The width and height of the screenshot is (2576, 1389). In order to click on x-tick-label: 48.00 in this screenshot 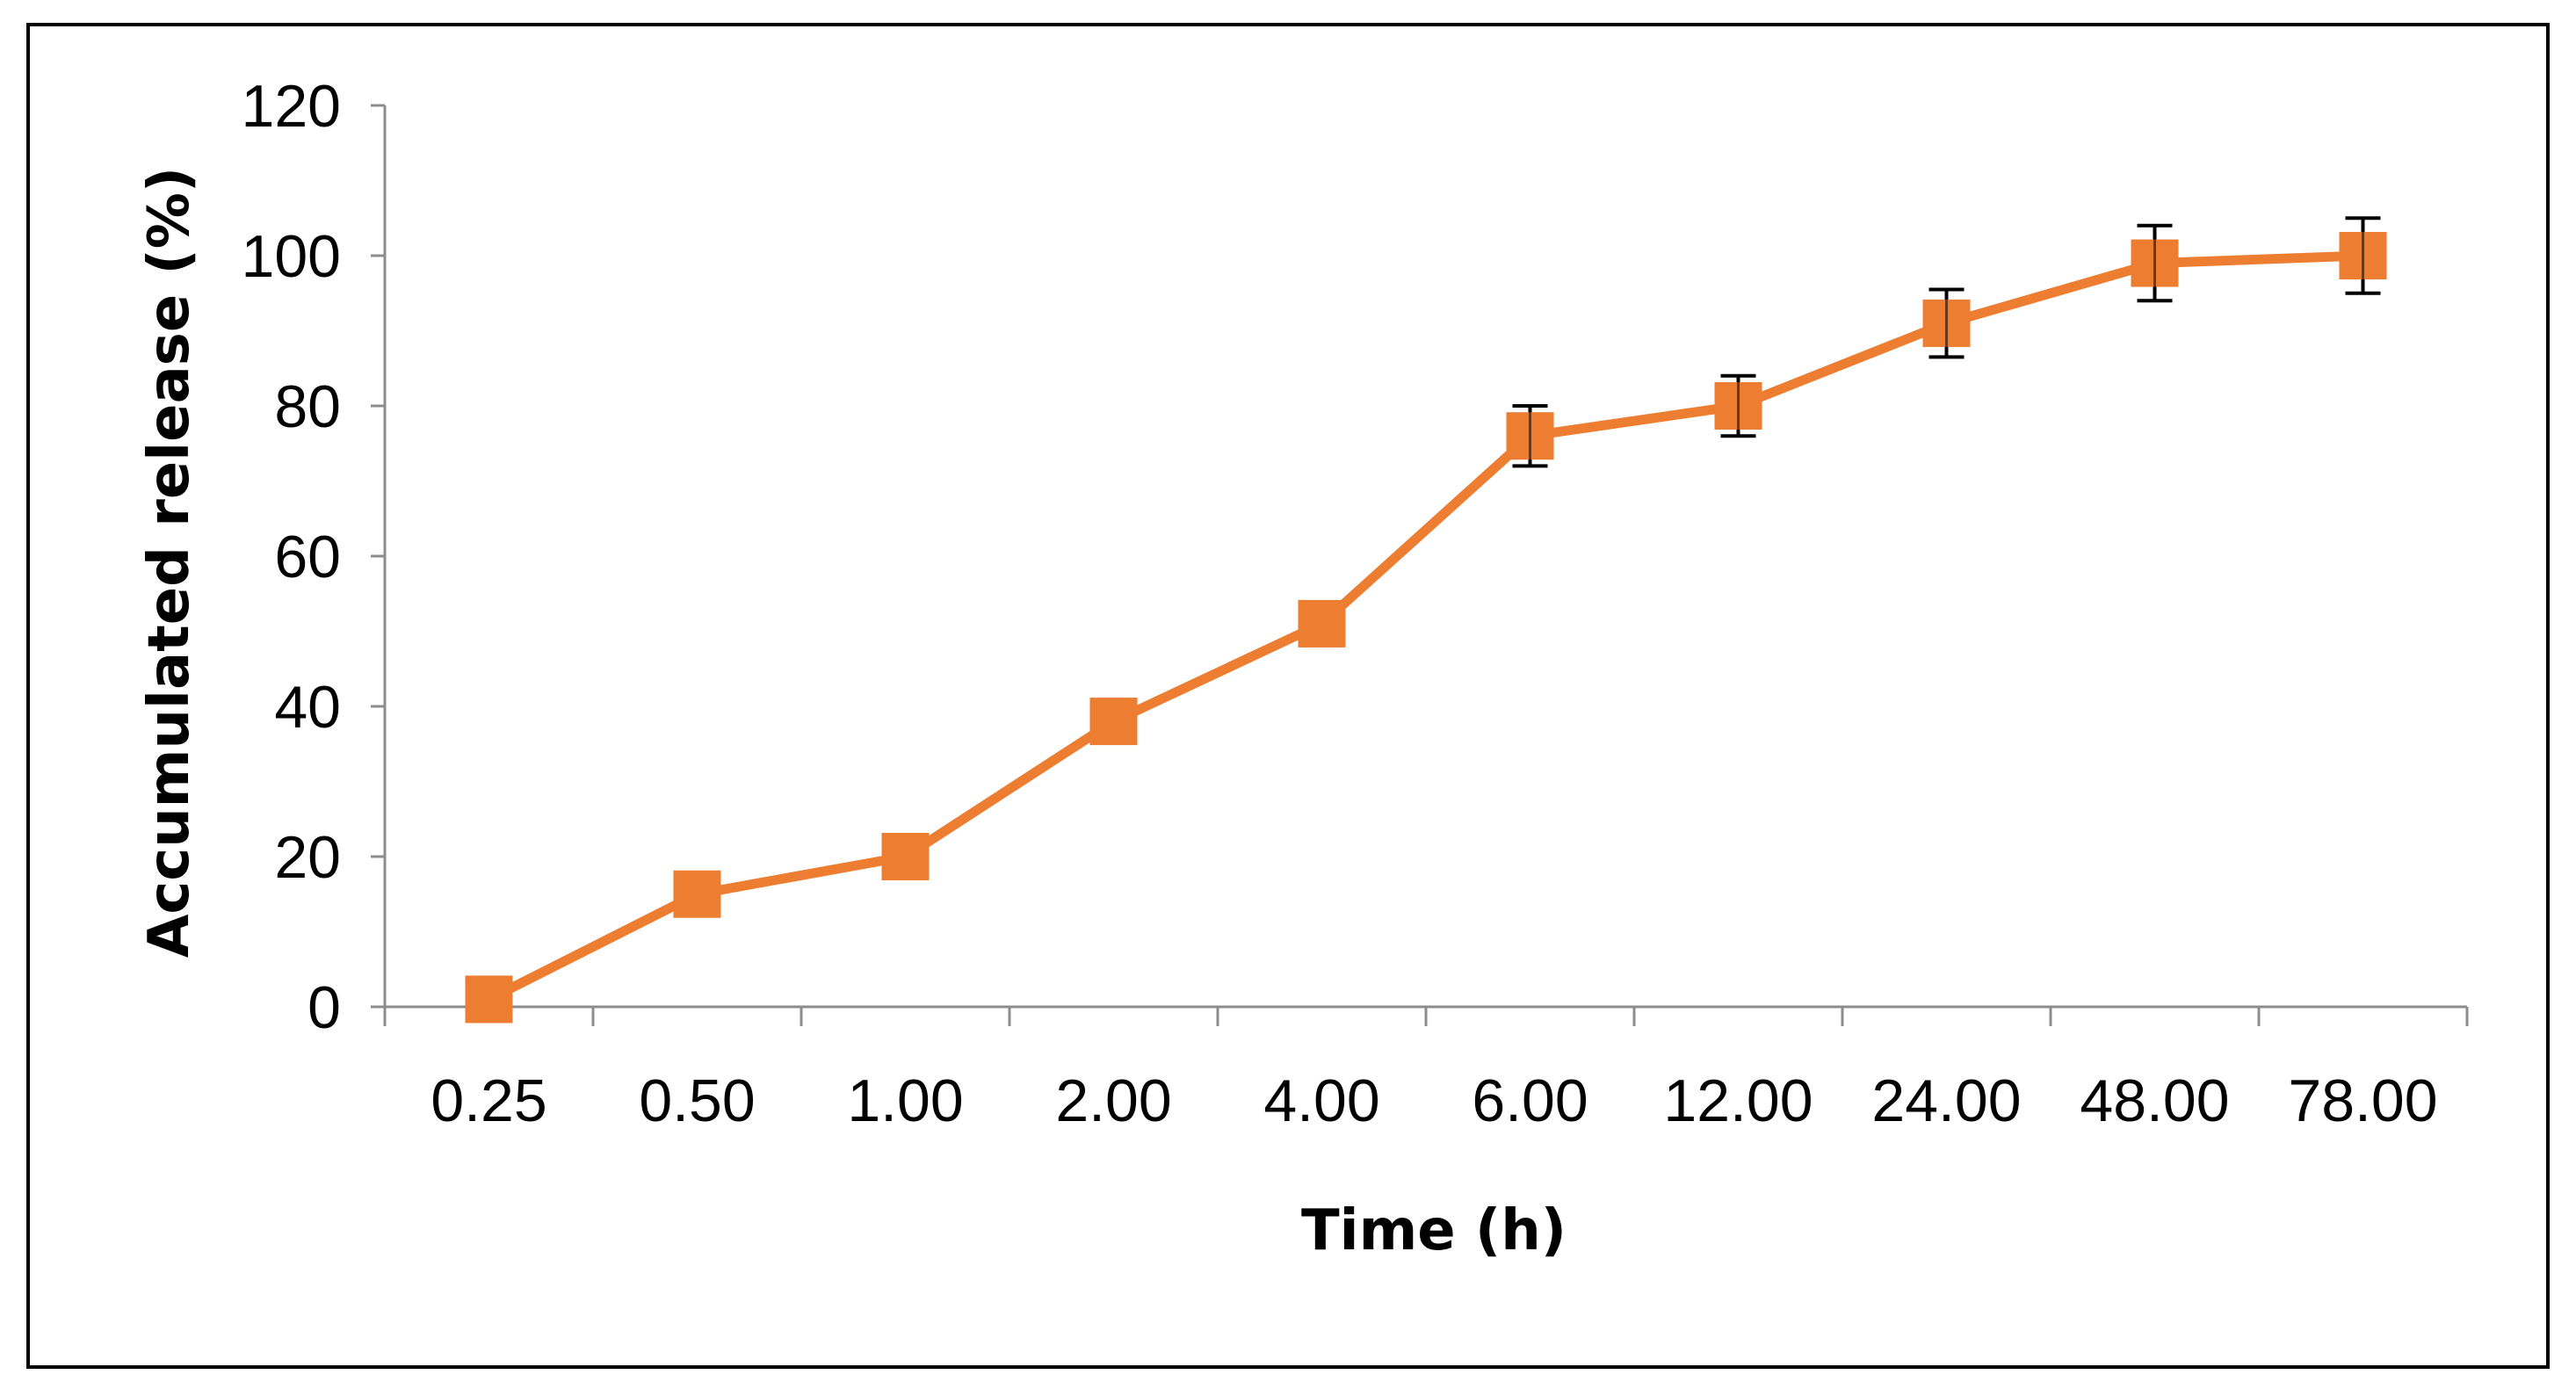, I will do `click(2154, 1100)`.